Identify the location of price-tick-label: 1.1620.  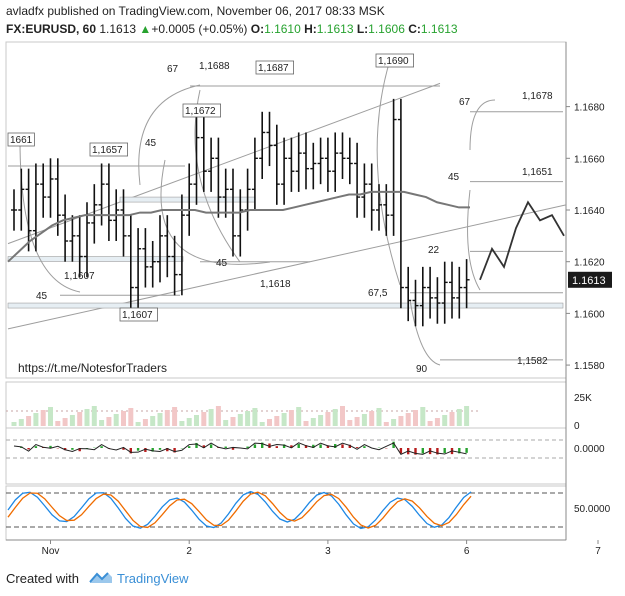
(589, 263).